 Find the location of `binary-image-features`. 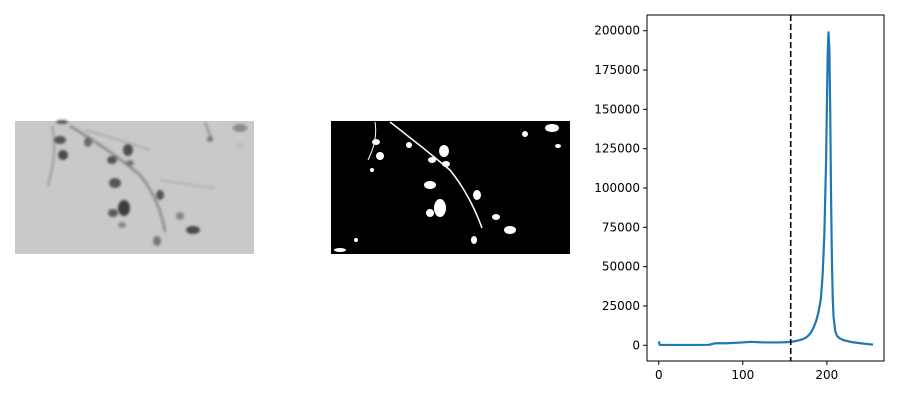

binary-image-features is located at coordinates (447, 186).